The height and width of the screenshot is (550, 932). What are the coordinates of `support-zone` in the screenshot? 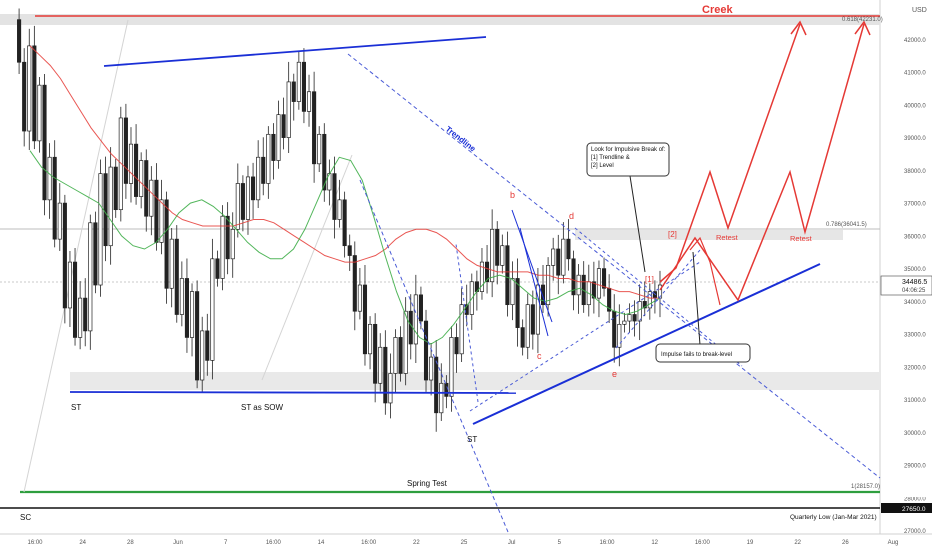 It's located at (475, 381).